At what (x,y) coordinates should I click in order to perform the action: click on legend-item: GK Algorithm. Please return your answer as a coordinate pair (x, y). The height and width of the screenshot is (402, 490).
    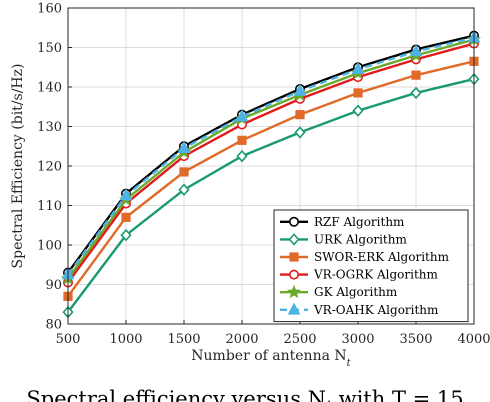
    Looking at the image, I should click on (339, 291).